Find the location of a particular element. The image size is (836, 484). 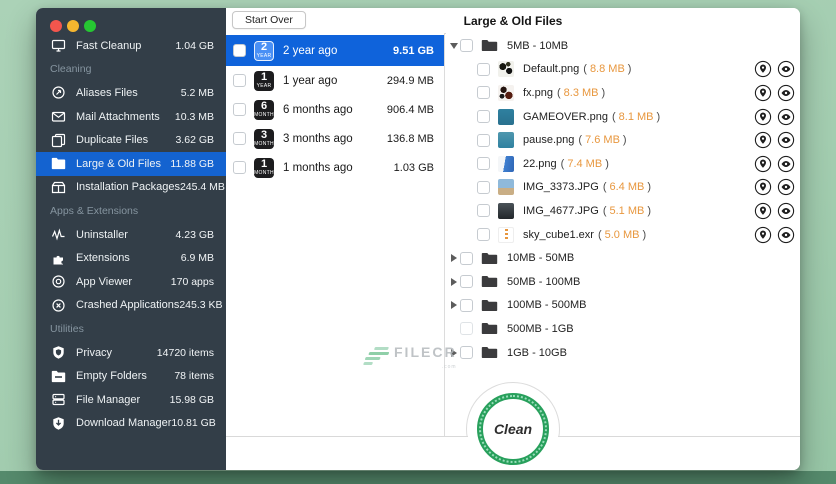

sidebar-item-download-manager: Download Manager 10.81 GB is located at coordinates (131, 424).